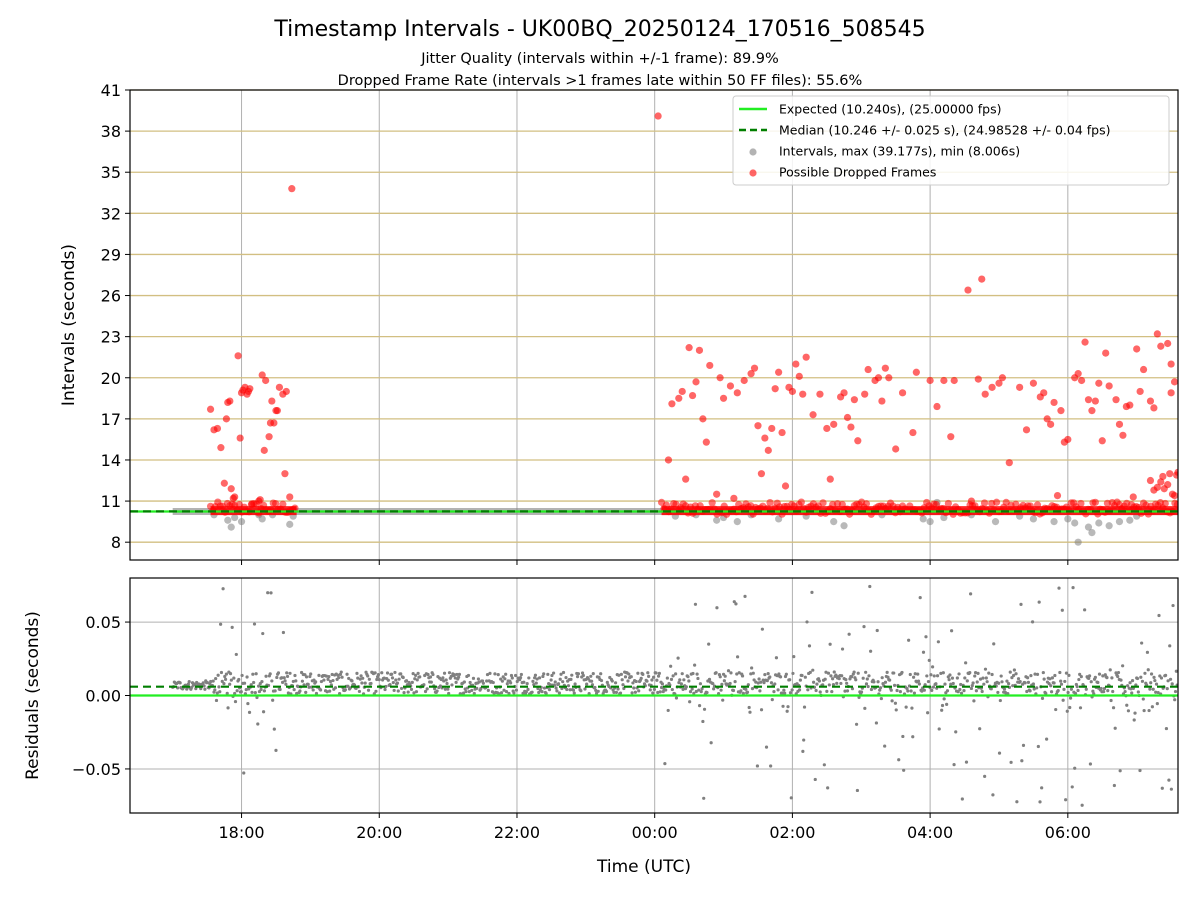  What do you see at coordinates (111, 213) in the screenshot?
I see `top-ytick-label: 32` at bounding box center [111, 213].